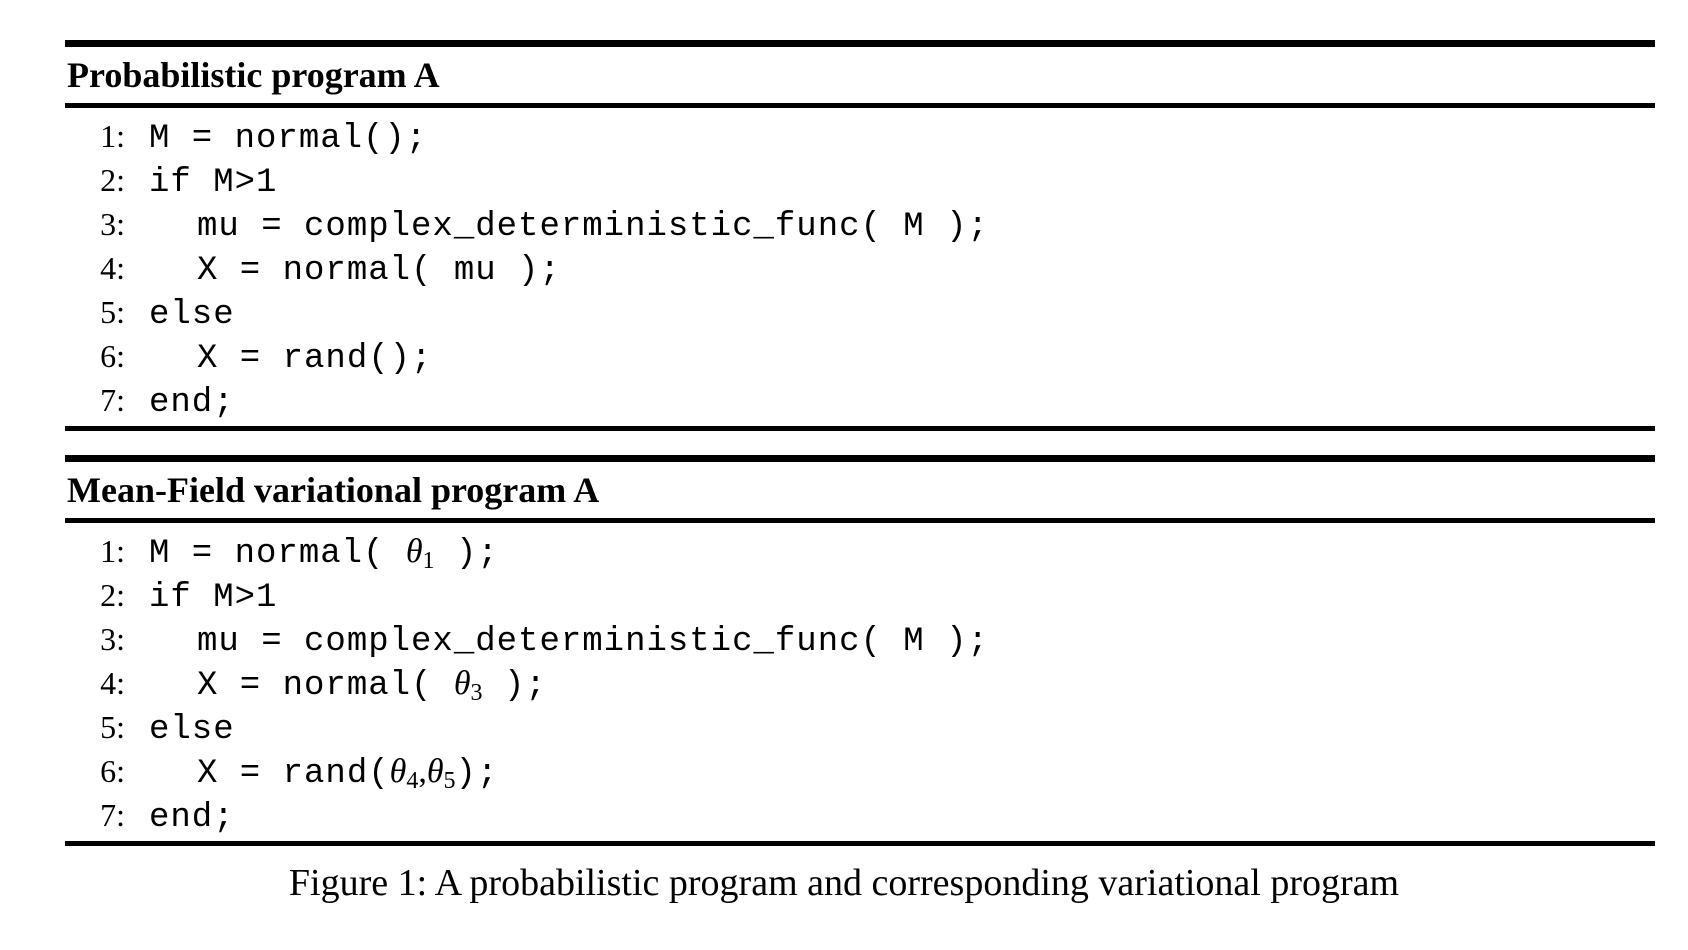 This screenshot has height=950, width=1688. Describe the element at coordinates (379, 271) in the screenshot. I see `code-text: X = normal( mu );` at that location.